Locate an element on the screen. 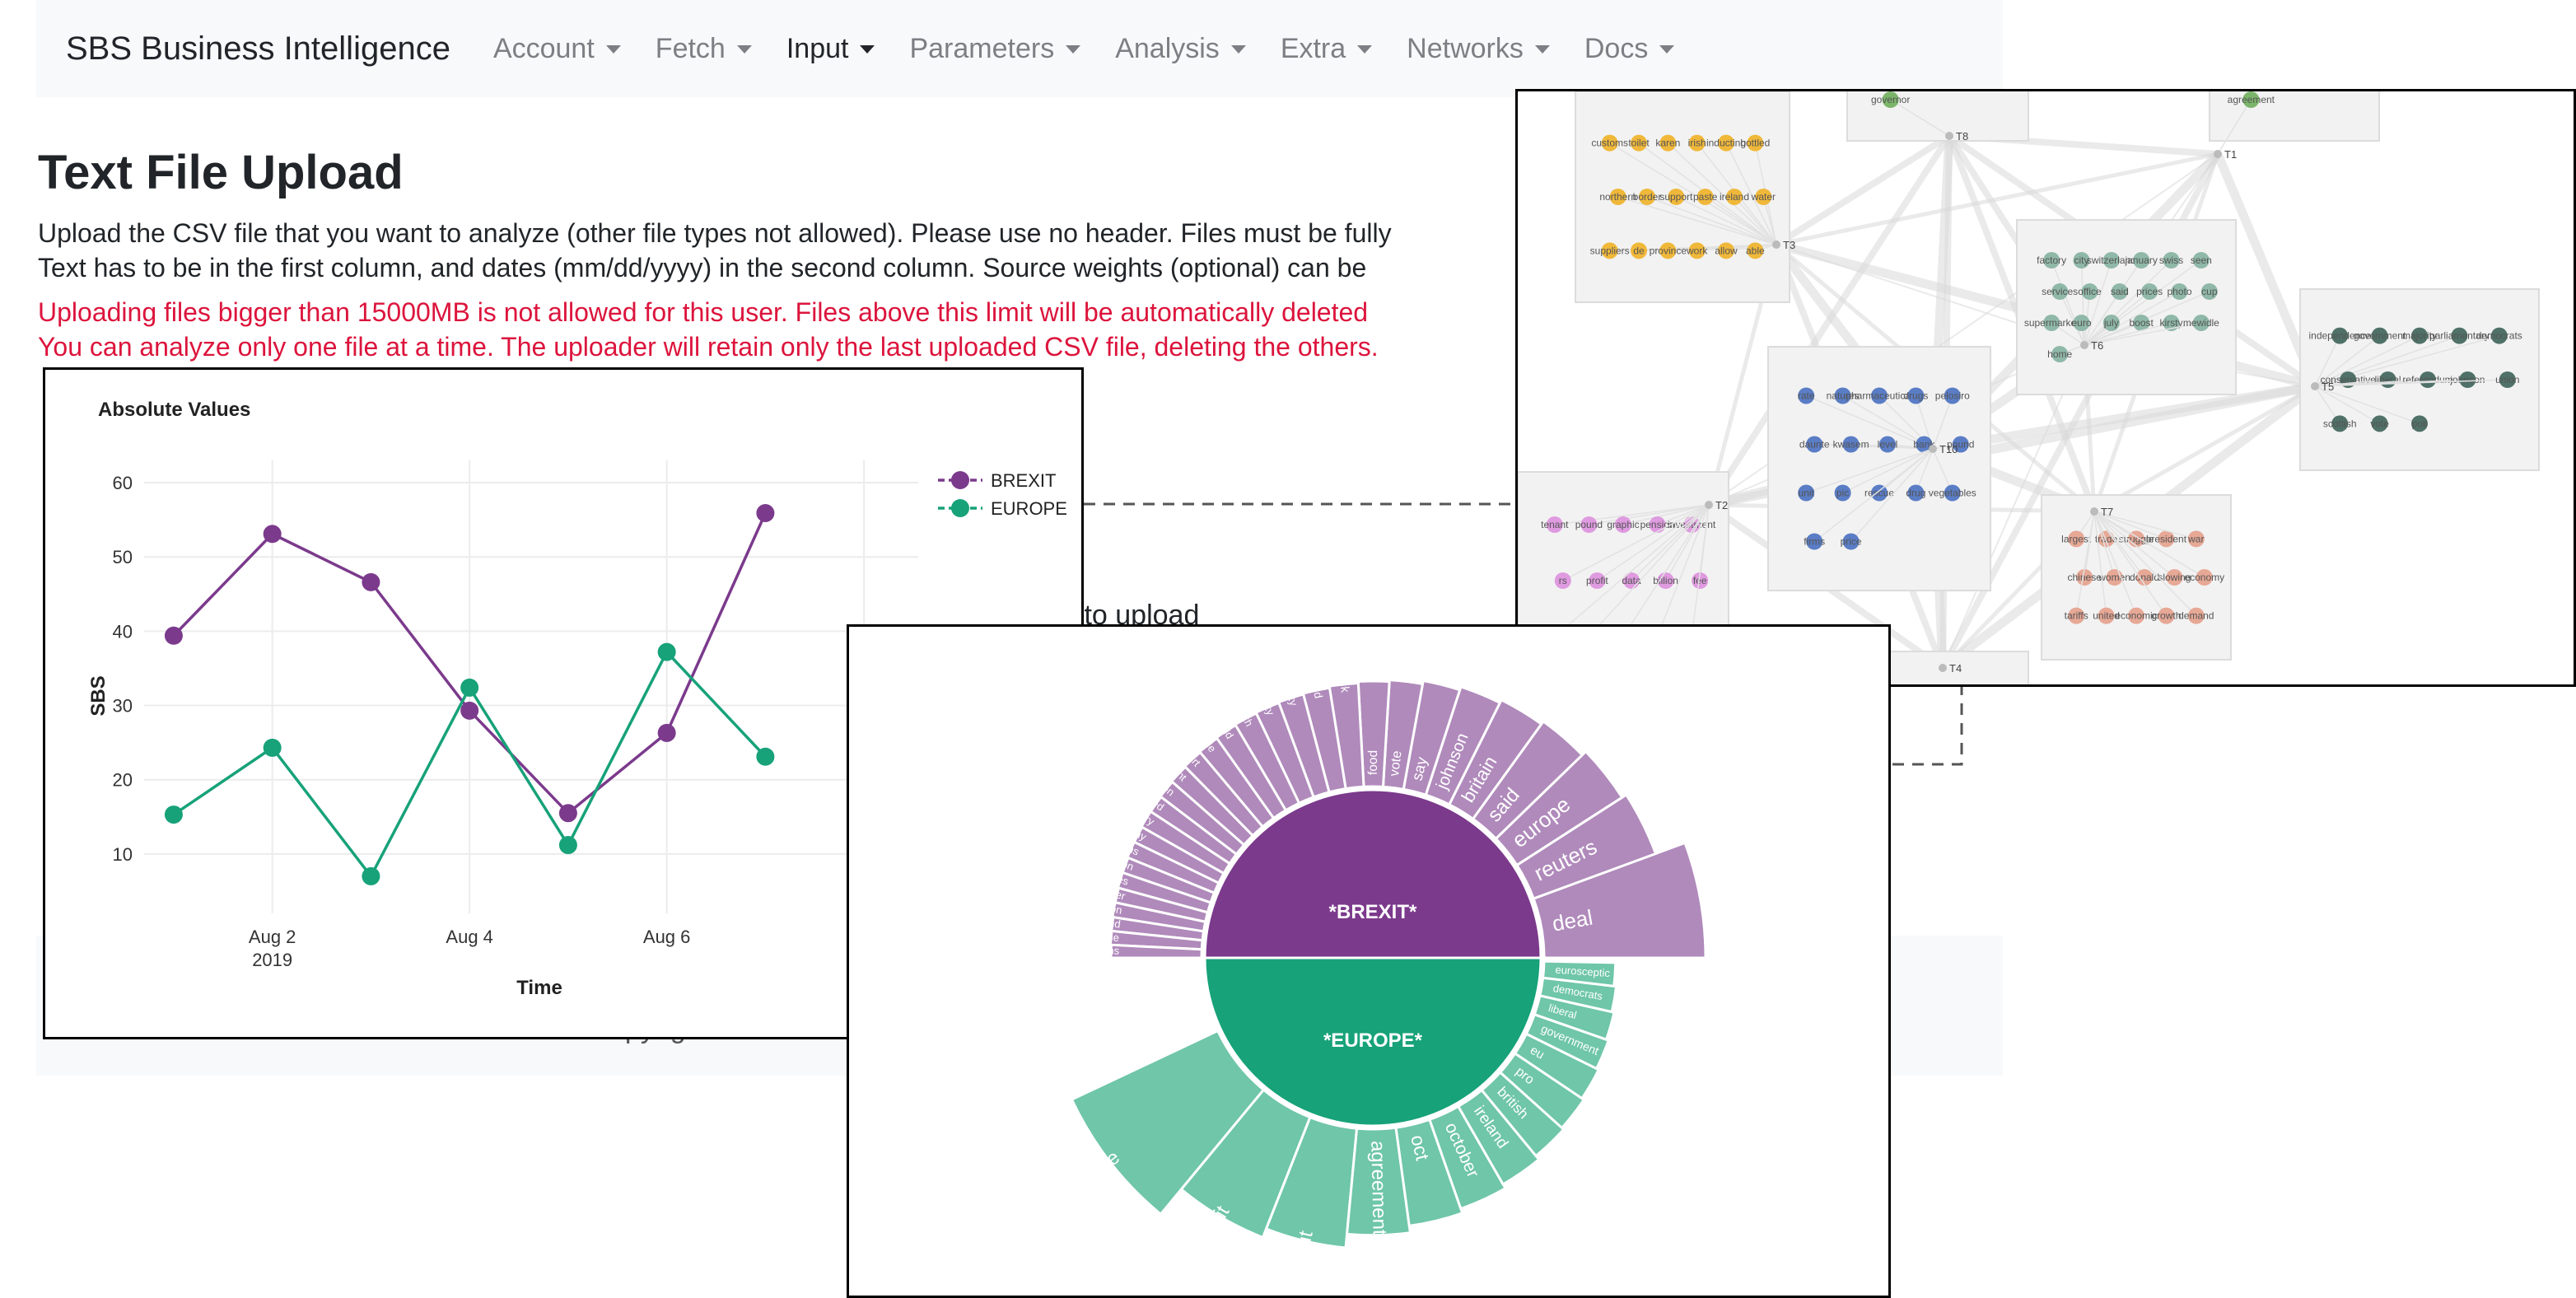  nav-extra: Extra is located at coordinates (1327, 49).